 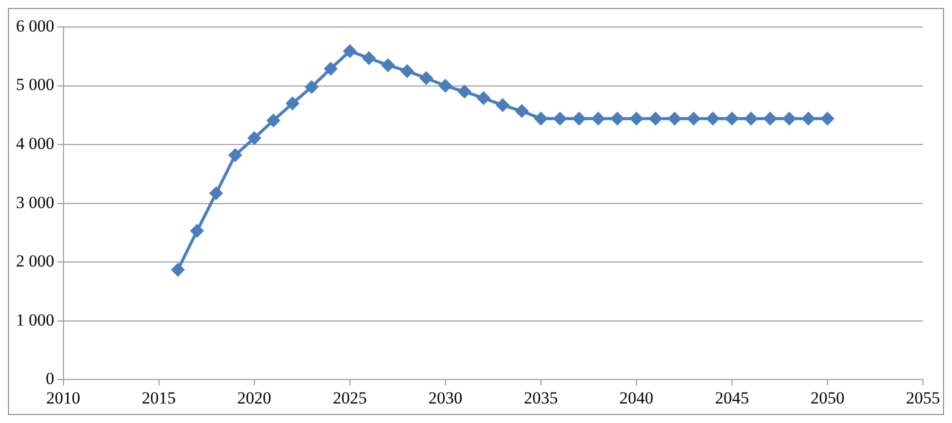 I want to click on x-tick-label: 2045, so click(x=731, y=398).